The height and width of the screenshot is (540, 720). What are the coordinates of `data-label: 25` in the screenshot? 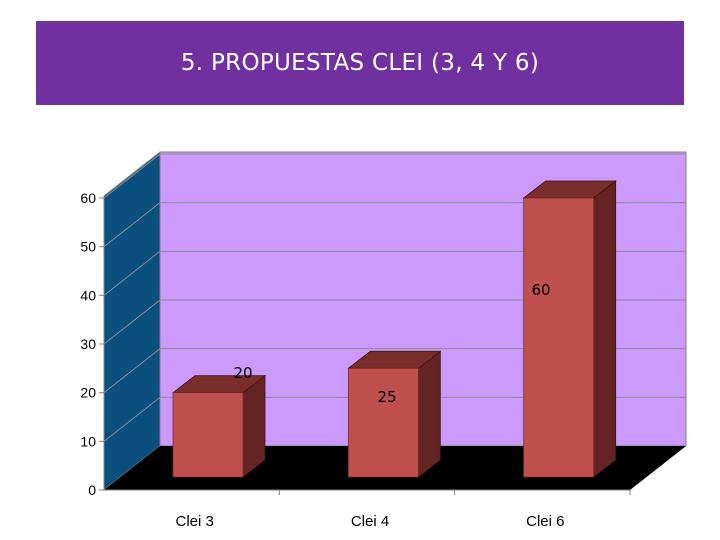 It's located at (386, 397).